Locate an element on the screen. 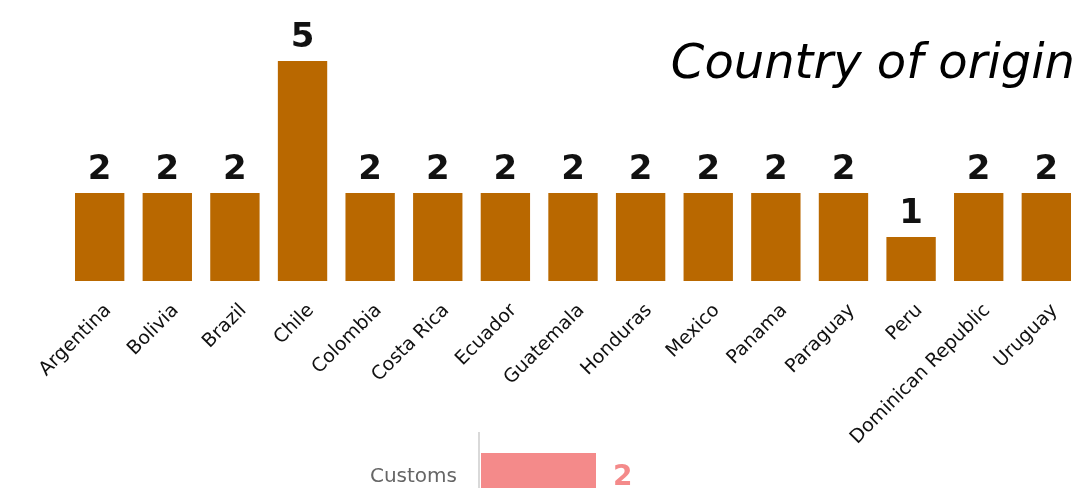 The image size is (1081, 488). data-label: 5 is located at coordinates (302, 35).